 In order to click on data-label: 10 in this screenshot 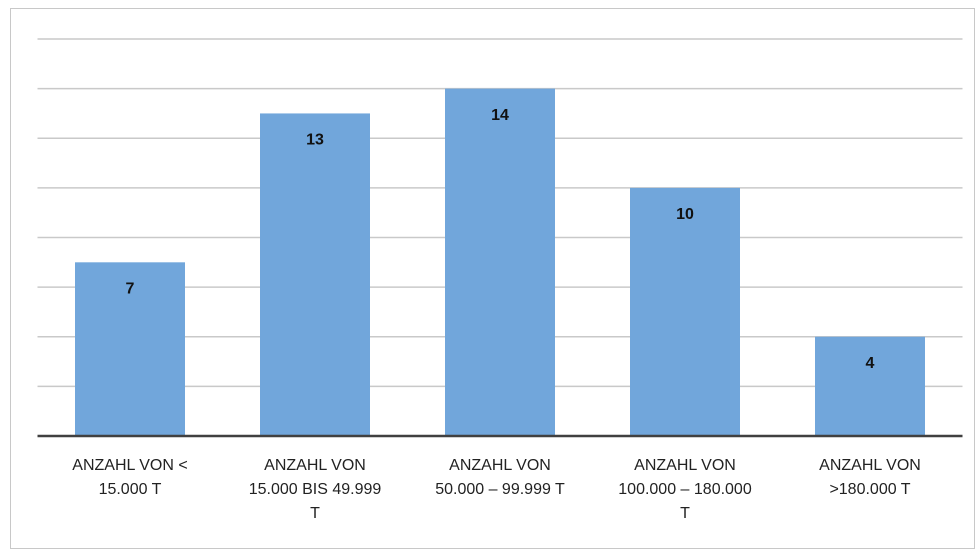, I will do `click(685, 214)`.